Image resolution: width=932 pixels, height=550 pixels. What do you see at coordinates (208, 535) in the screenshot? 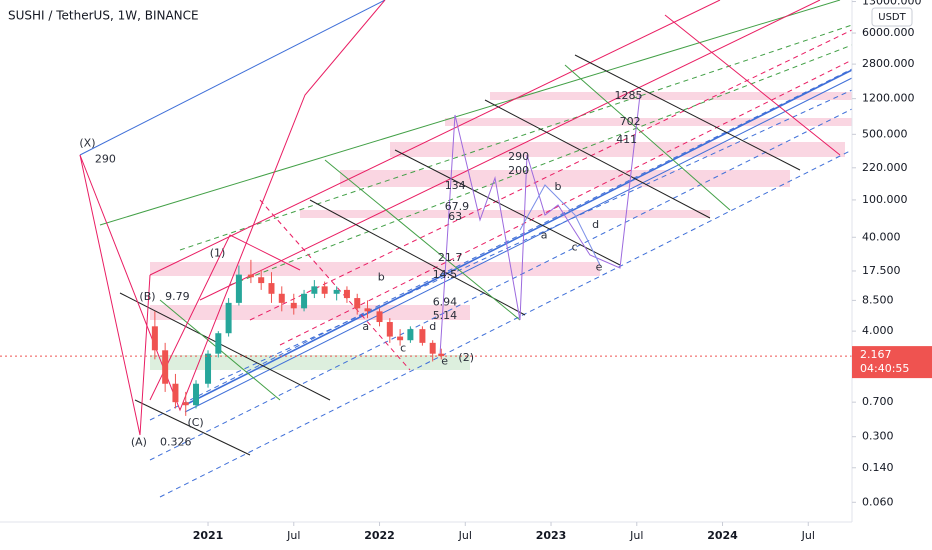
I see `x-tick-label: 2021` at bounding box center [208, 535].